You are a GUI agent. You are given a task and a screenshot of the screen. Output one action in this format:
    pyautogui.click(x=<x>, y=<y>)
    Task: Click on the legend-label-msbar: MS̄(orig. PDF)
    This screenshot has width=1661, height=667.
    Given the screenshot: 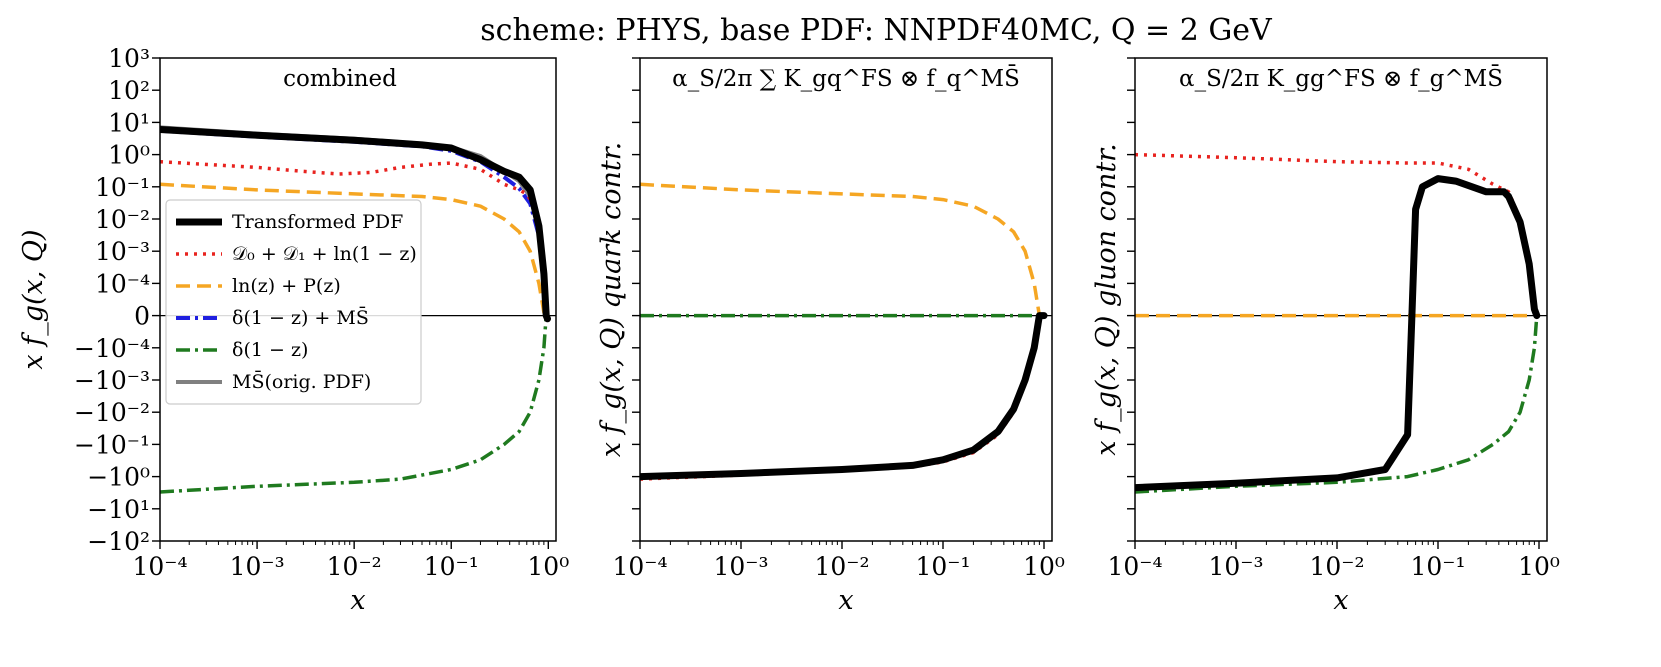 What is the action you would take?
    pyautogui.click(x=301, y=381)
    